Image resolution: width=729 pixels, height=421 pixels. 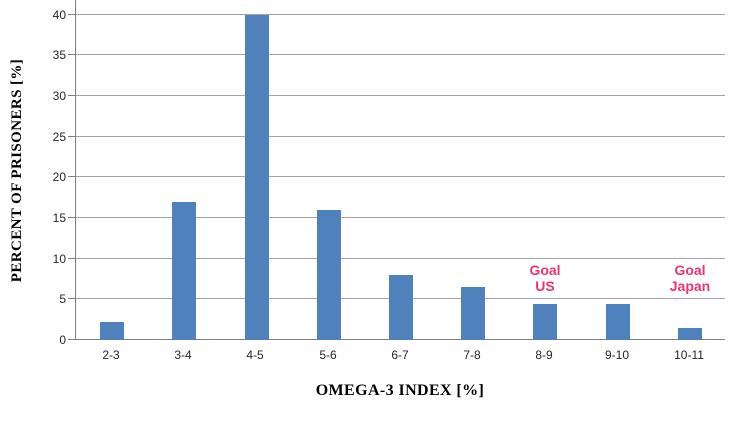 I want to click on y-tick-label: 40, so click(x=59, y=14).